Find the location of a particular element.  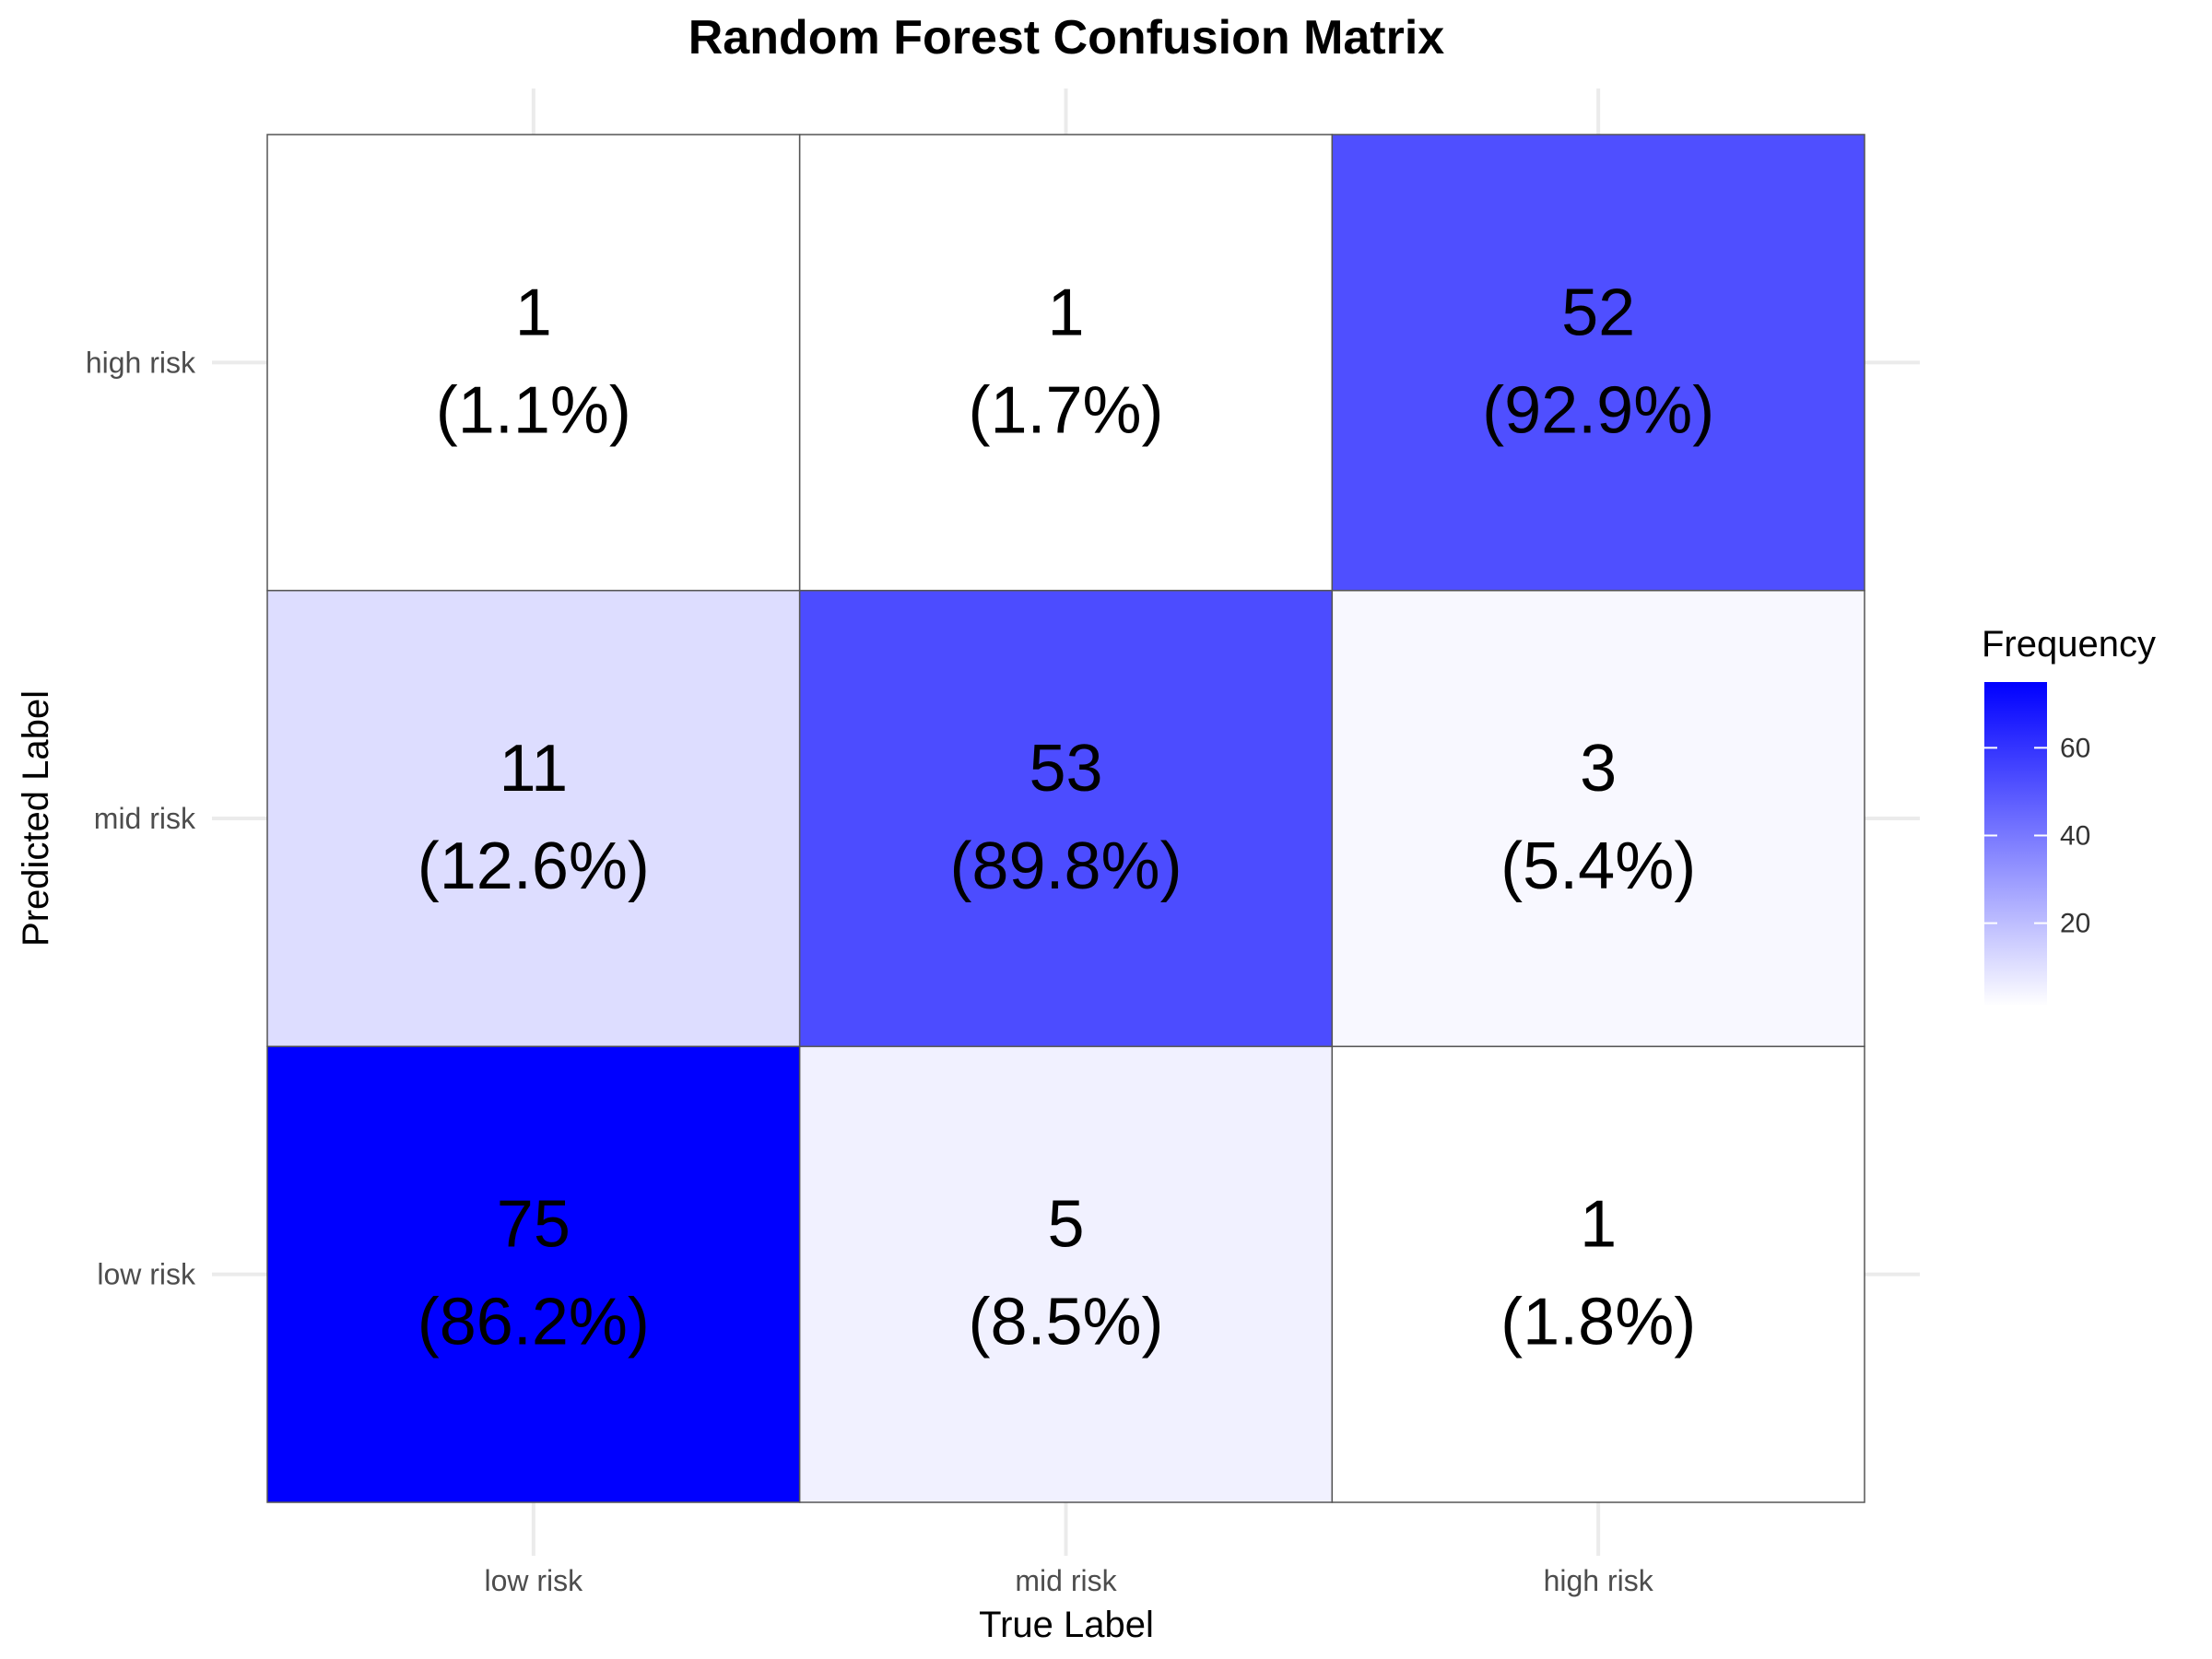

cell-mid-risk-low-risk: 5 (8.5%) is located at coordinates (1066, 1274).